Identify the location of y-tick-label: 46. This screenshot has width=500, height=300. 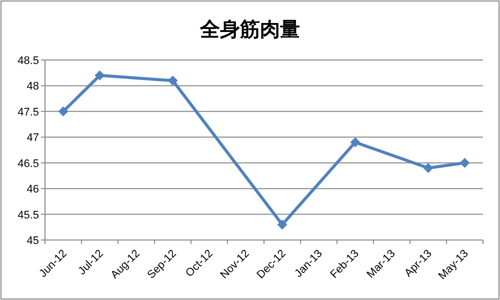
(32, 190).